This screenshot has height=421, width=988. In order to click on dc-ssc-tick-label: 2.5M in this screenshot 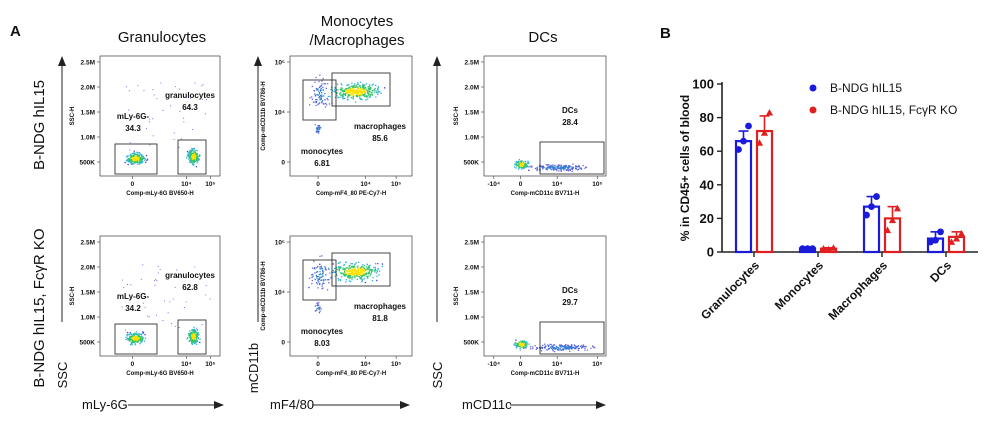, I will do `click(472, 243)`.